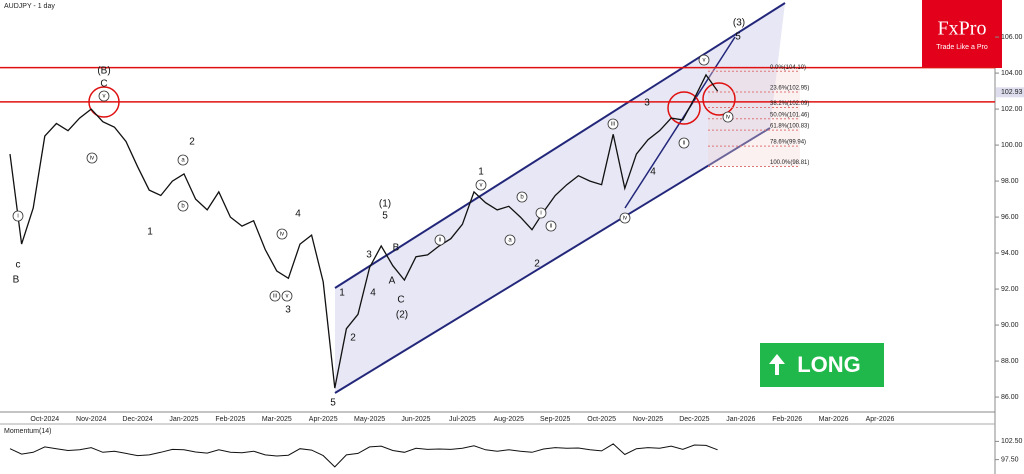 The height and width of the screenshot is (474, 1024). I want to click on channel-inner, so click(680, 122).